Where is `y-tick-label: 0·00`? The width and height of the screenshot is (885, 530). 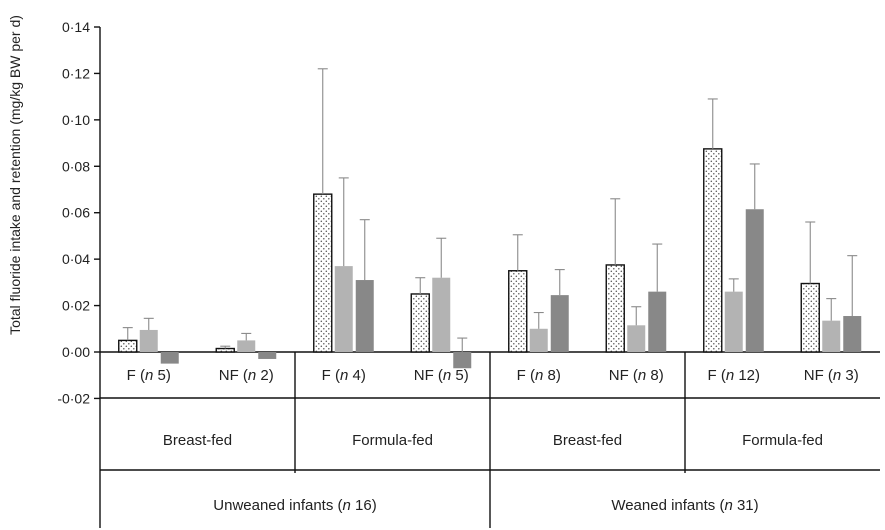
y-tick-label: 0·00 is located at coordinates (76, 352).